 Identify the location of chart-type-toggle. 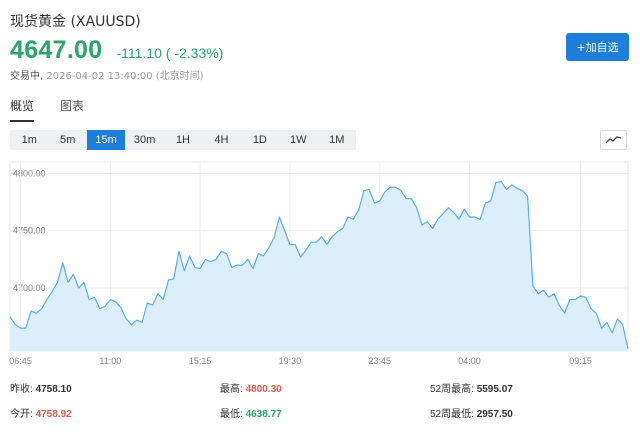
(613, 140).